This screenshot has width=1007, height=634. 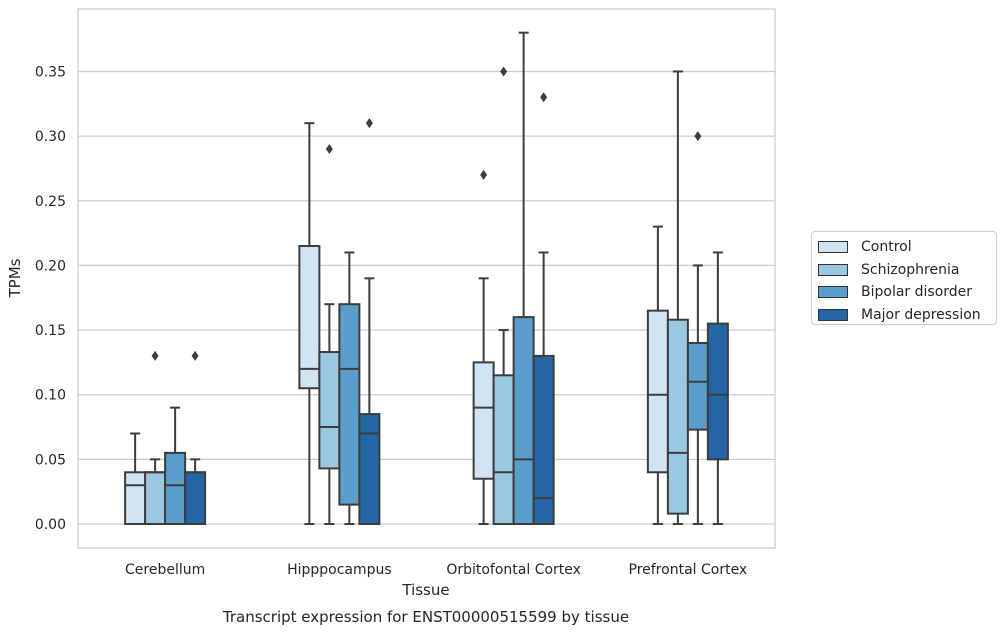 What do you see at coordinates (50, 72) in the screenshot?
I see `y-tick-label: 0.35` at bounding box center [50, 72].